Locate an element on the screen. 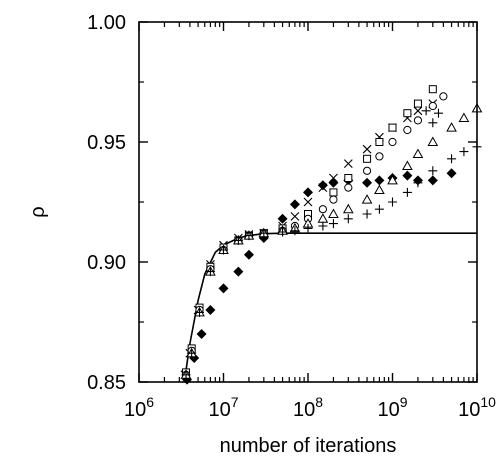 This screenshot has height=466, width=502. y-tick-labels: 0.85 0.90 0.95 1.00 is located at coordinates (106, 203).